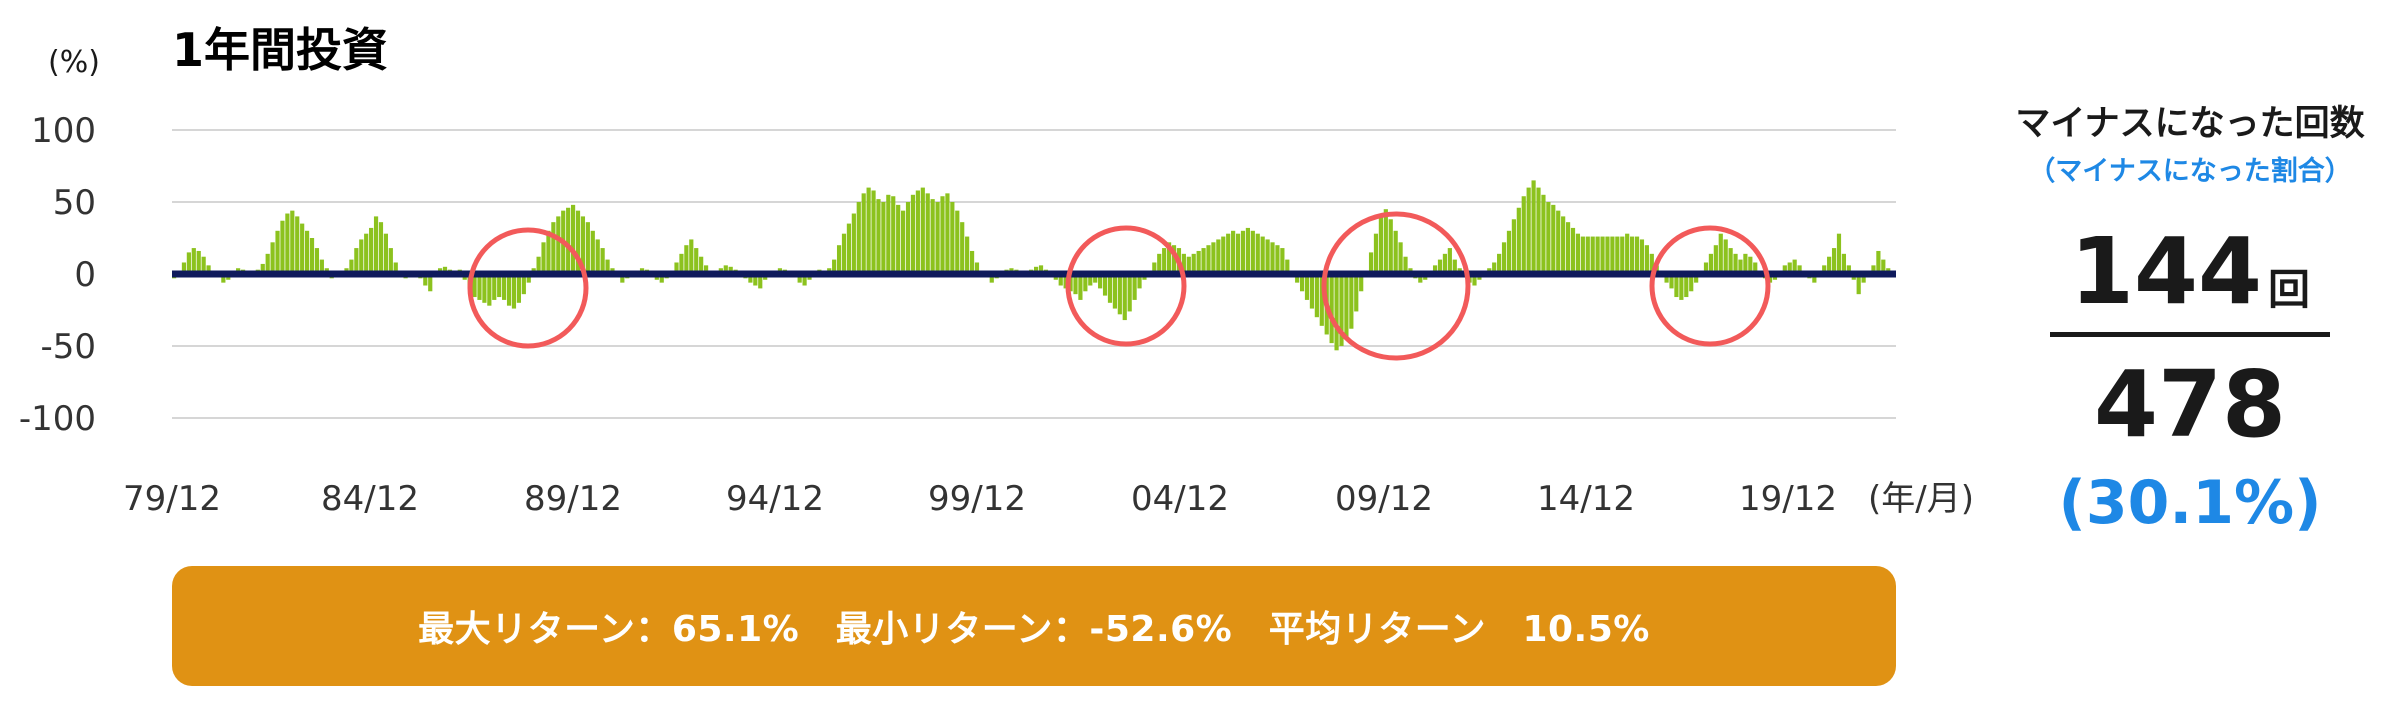 This screenshot has width=2400, height=720. Describe the element at coordinates (68, 347) in the screenshot. I see `y-tick-label: -50` at that location.